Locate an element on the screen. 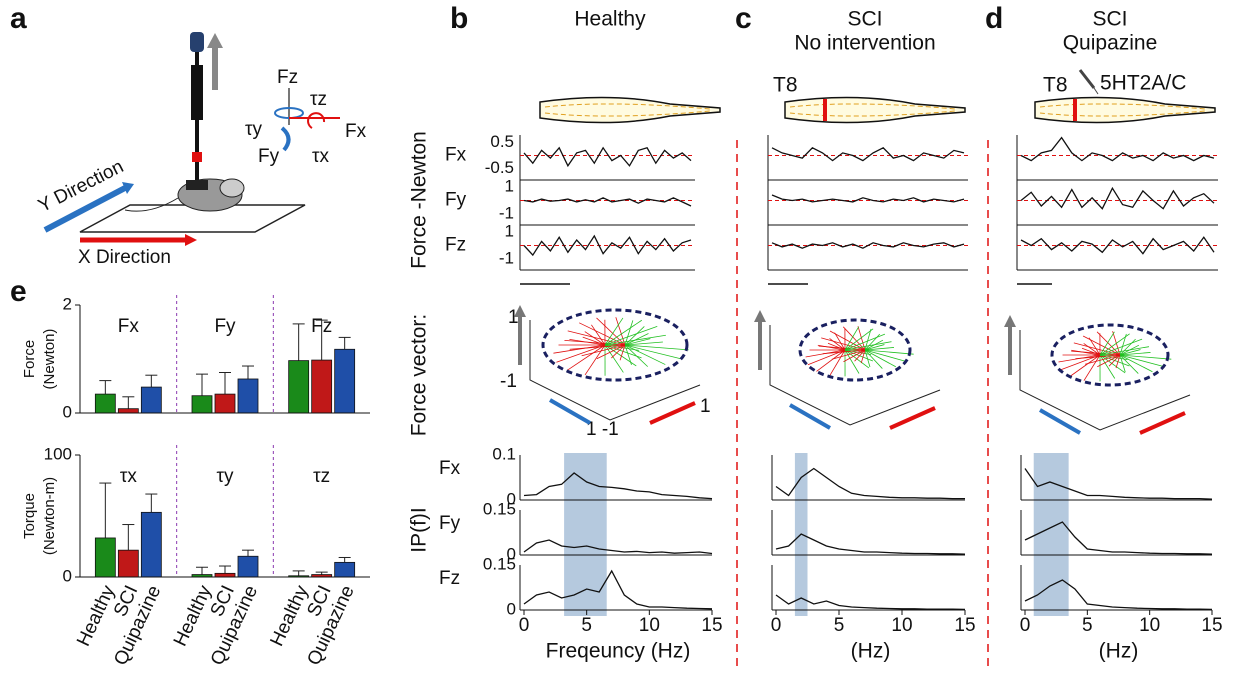  column-title: SCI is located at coordinates (1109, 19).